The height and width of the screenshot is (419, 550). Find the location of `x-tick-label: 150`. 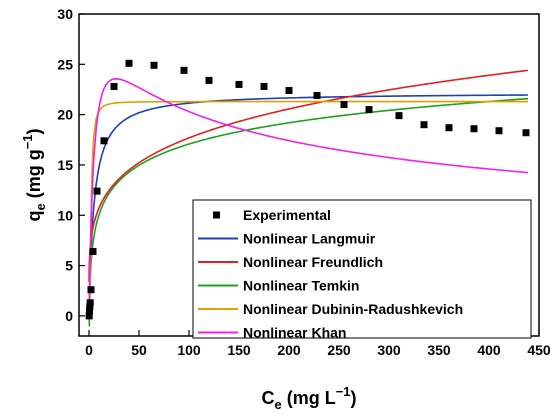

x-tick-label: 150 is located at coordinates (239, 350).